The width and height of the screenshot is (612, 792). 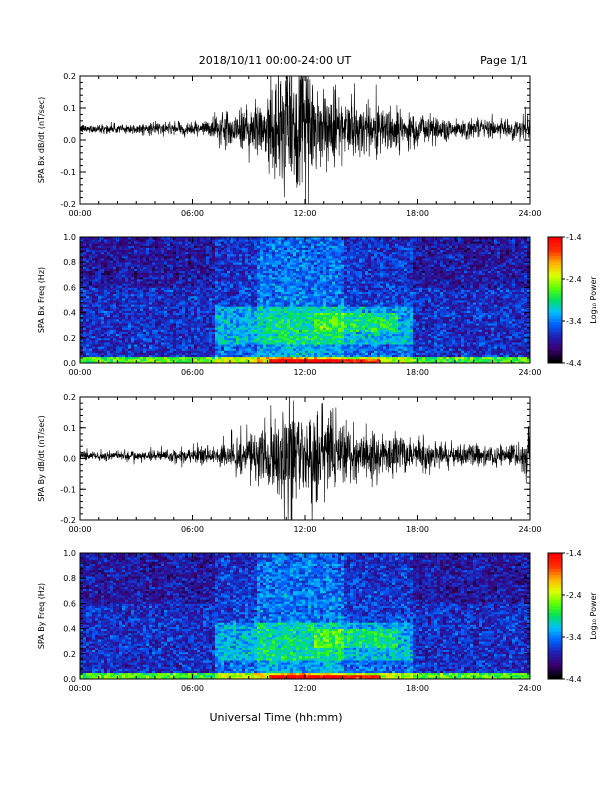 I want to click on x-tick-label: 00:00, so click(x=79, y=213).